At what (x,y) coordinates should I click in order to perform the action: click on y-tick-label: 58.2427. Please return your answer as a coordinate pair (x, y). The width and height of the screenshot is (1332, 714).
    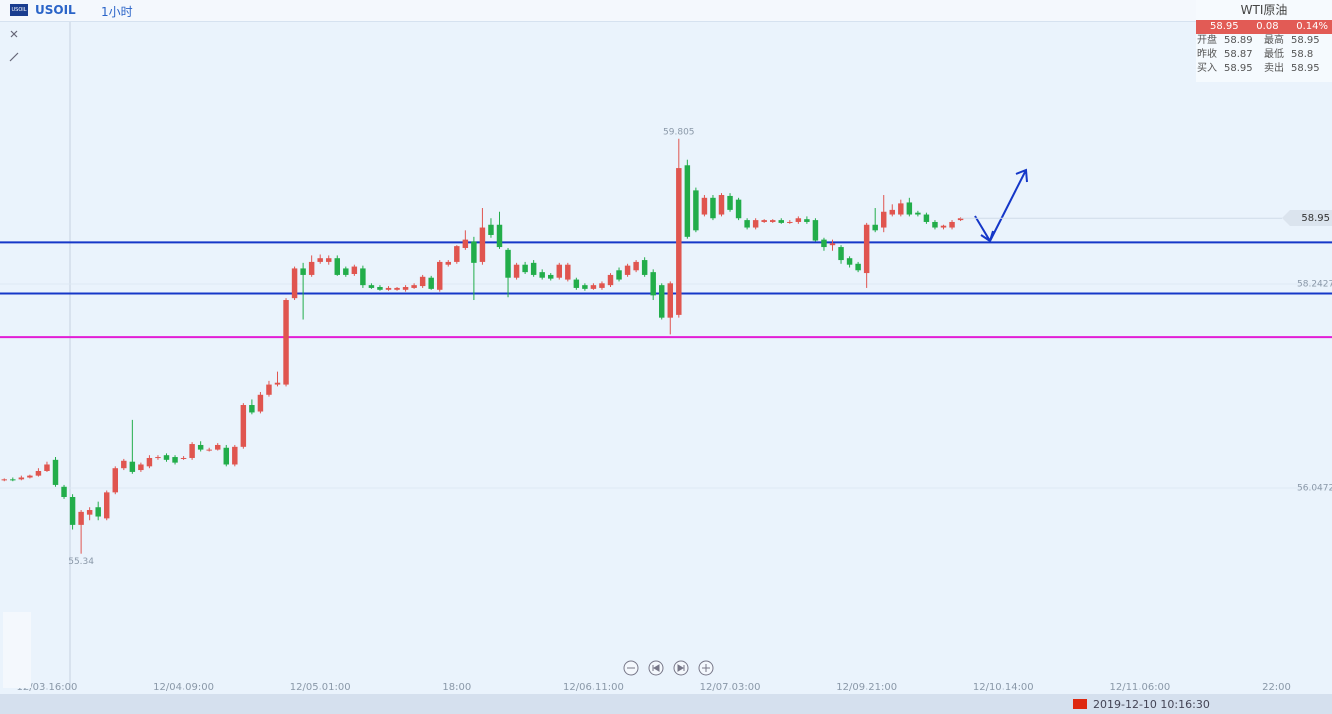
    Looking at the image, I should click on (1314, 284).